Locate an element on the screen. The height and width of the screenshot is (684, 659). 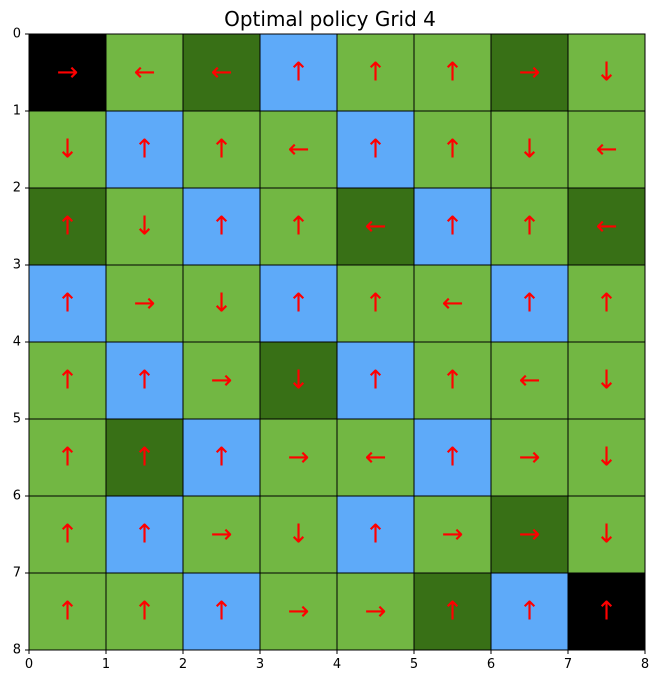
y-tick-label-4: 4 is located at coordinates (17, 342).